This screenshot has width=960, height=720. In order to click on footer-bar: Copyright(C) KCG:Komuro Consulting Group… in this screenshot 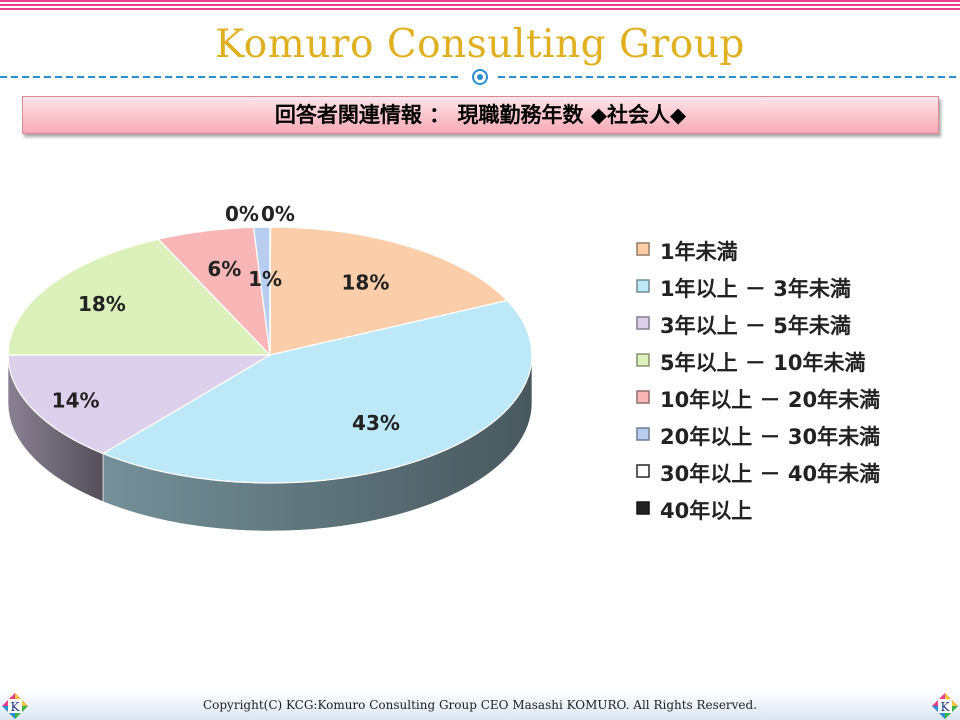, I will do `click(480, 705)`.